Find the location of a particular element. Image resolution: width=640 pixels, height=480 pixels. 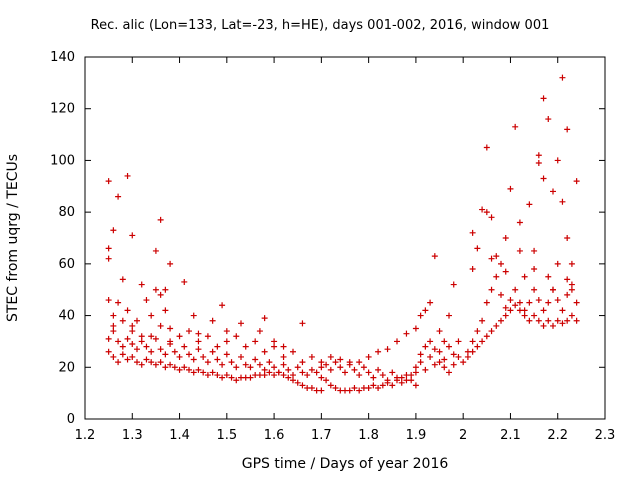

x-tick-label: 1.2 is located at coordinates (85, 435).